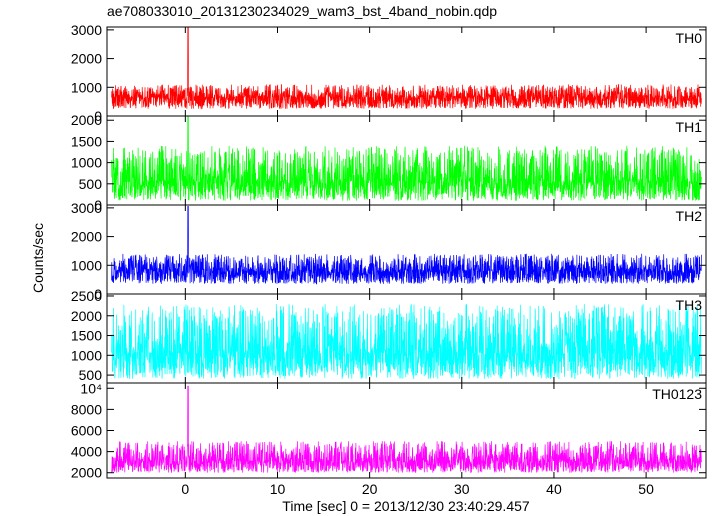  Describe the element at coordinates (185, 489) in the screenshot. I see `x-tick-label: 0` at that location.